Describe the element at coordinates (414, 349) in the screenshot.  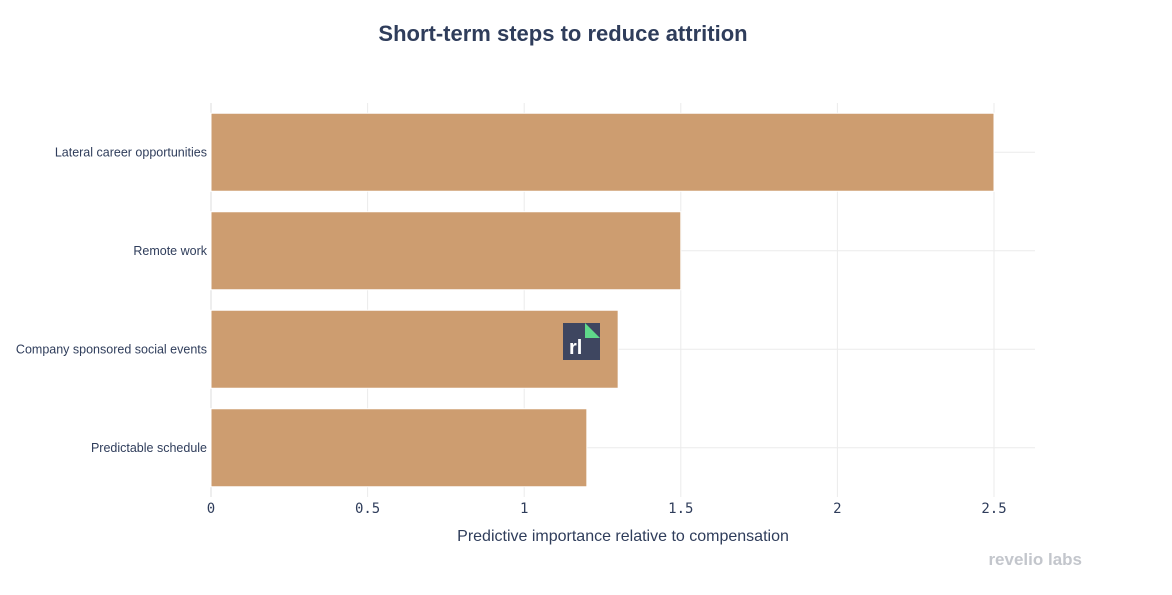
I see `bar-company-sponsored-social-events` at that location.